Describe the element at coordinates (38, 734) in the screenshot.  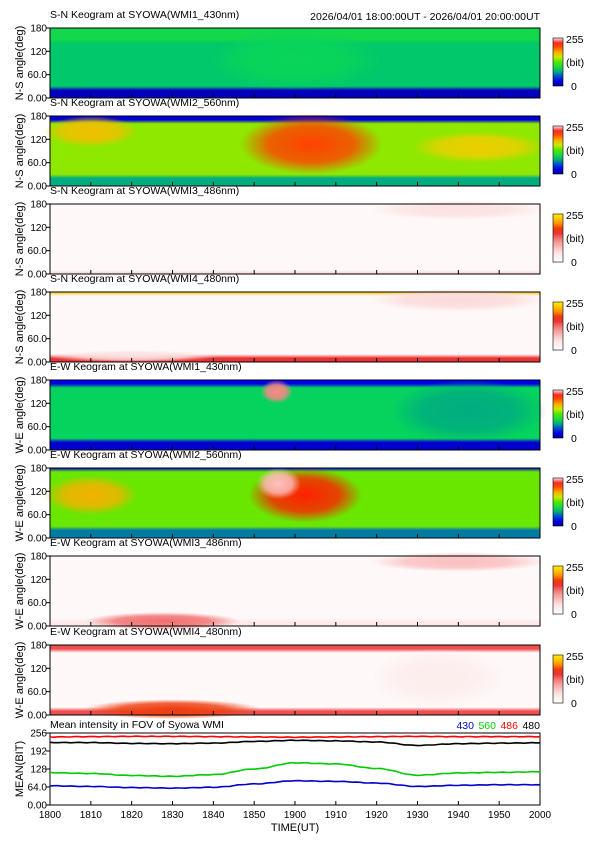
I see `y-tick-label: 256` at that location.